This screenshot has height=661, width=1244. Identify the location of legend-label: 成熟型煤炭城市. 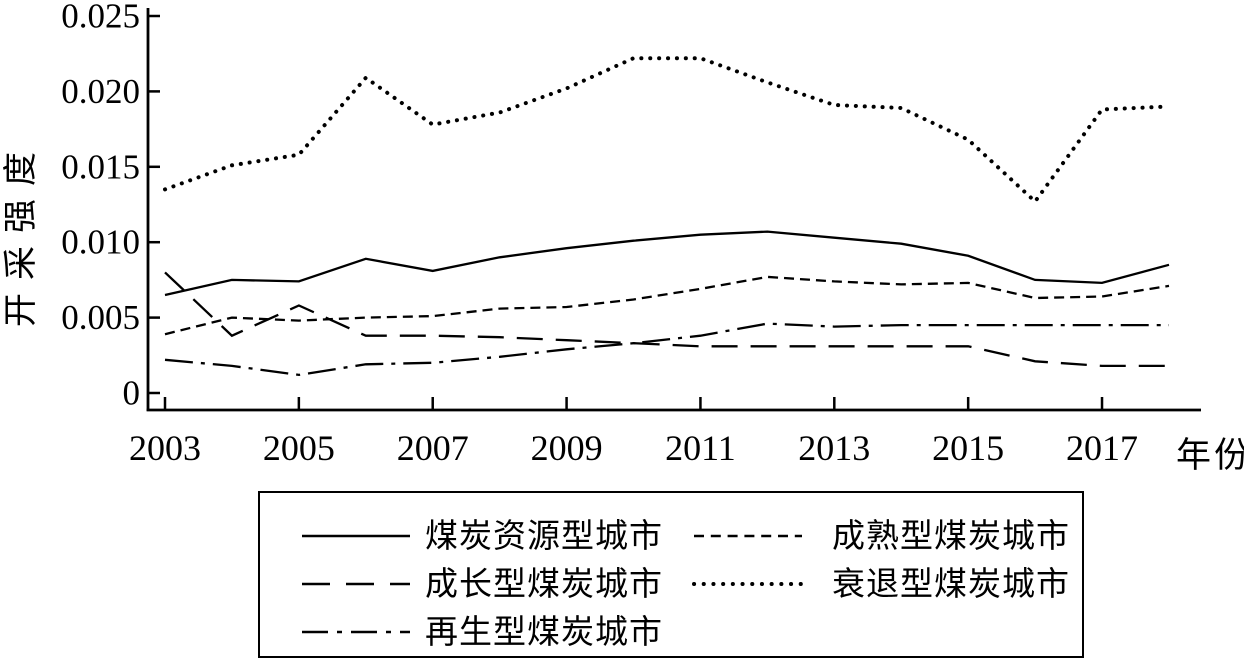
(951, 537).